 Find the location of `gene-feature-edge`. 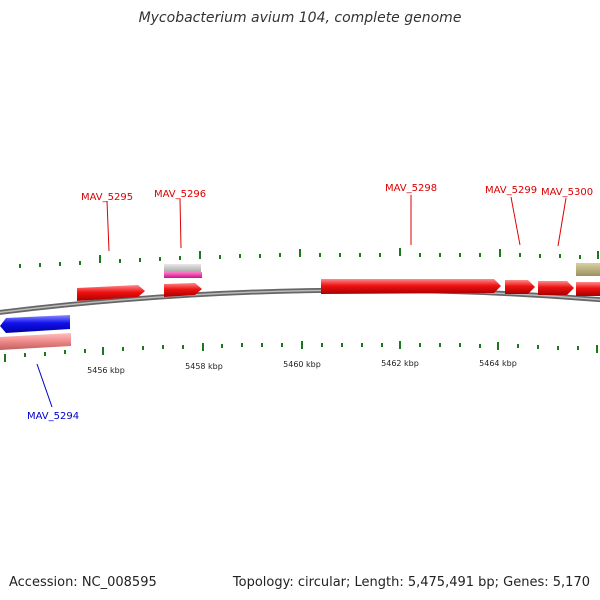

gene-feature-edge is located at coordinates (588, 289).